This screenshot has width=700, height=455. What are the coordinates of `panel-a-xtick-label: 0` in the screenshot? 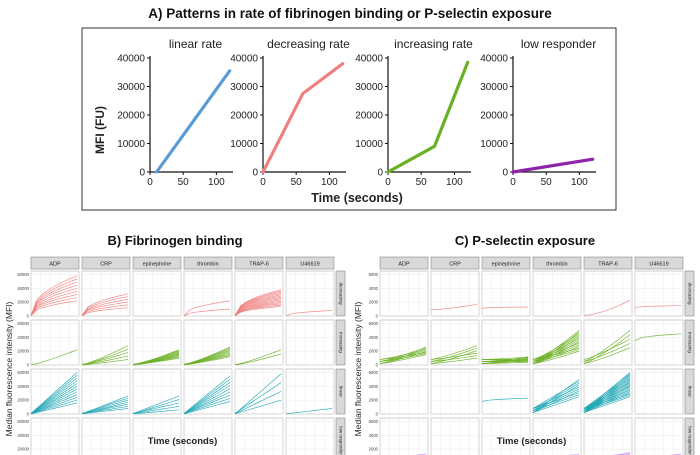 It's located at (513, 182).